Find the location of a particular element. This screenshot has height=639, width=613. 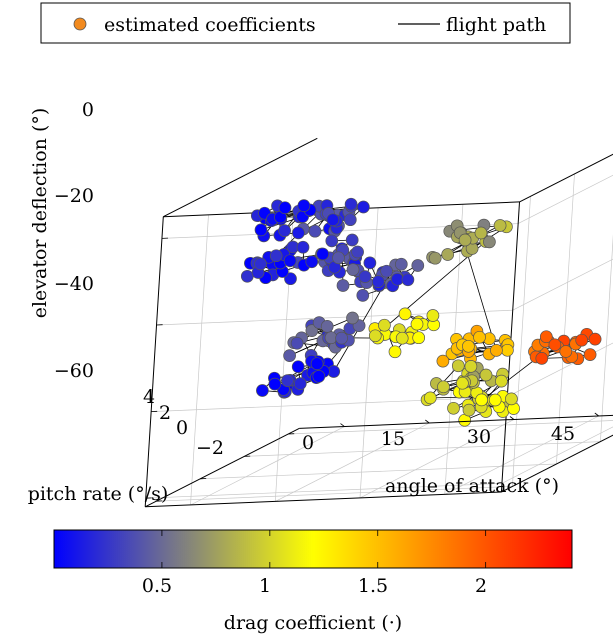

legend-label-estimated-coefficients: estimated coefficients is located at coordinates (210, 25).